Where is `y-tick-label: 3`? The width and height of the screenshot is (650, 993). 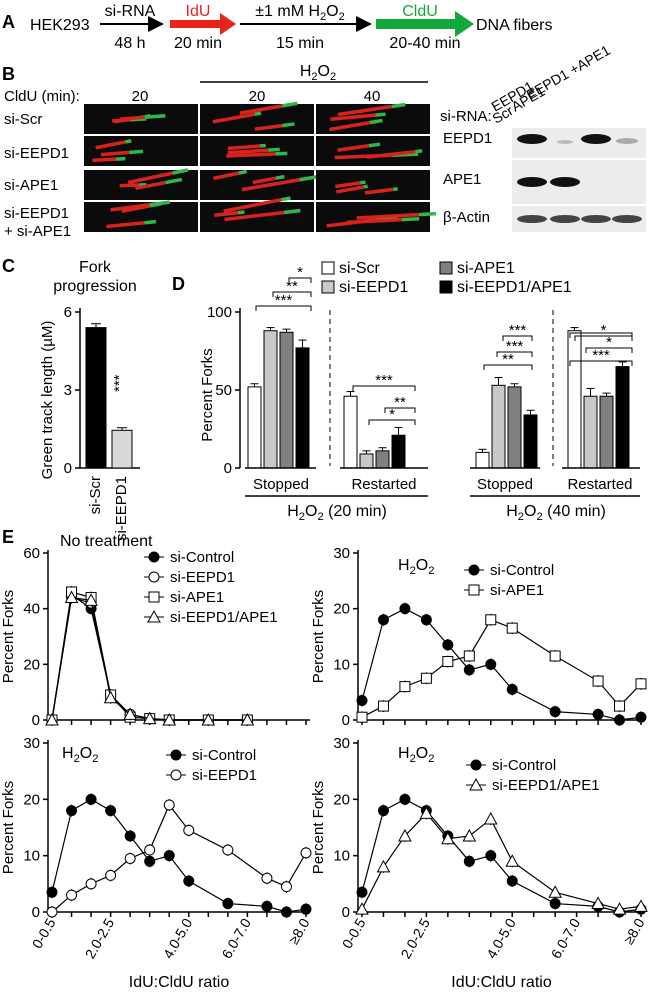
y-tick-label: 3 is located at coordinates (68, 390).